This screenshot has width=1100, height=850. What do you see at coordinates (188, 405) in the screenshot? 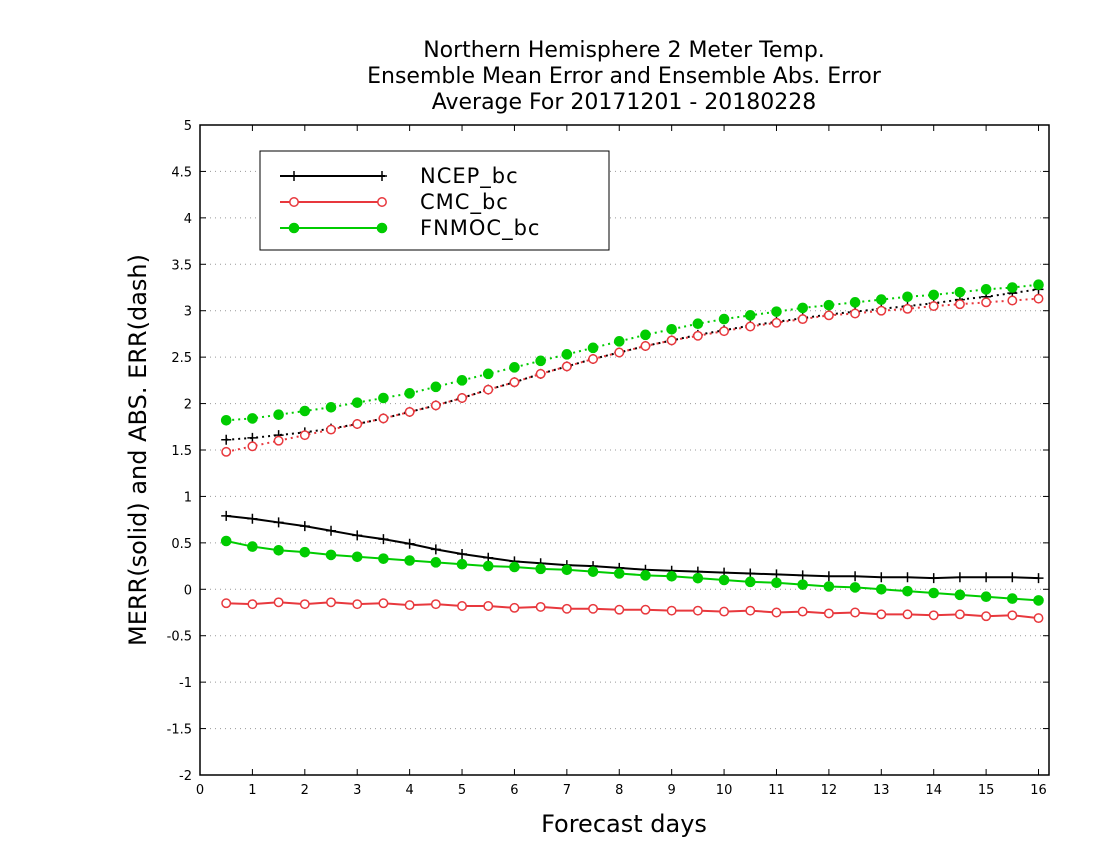
I see `y-tick-label: 2` at bounding box center [188, 405].